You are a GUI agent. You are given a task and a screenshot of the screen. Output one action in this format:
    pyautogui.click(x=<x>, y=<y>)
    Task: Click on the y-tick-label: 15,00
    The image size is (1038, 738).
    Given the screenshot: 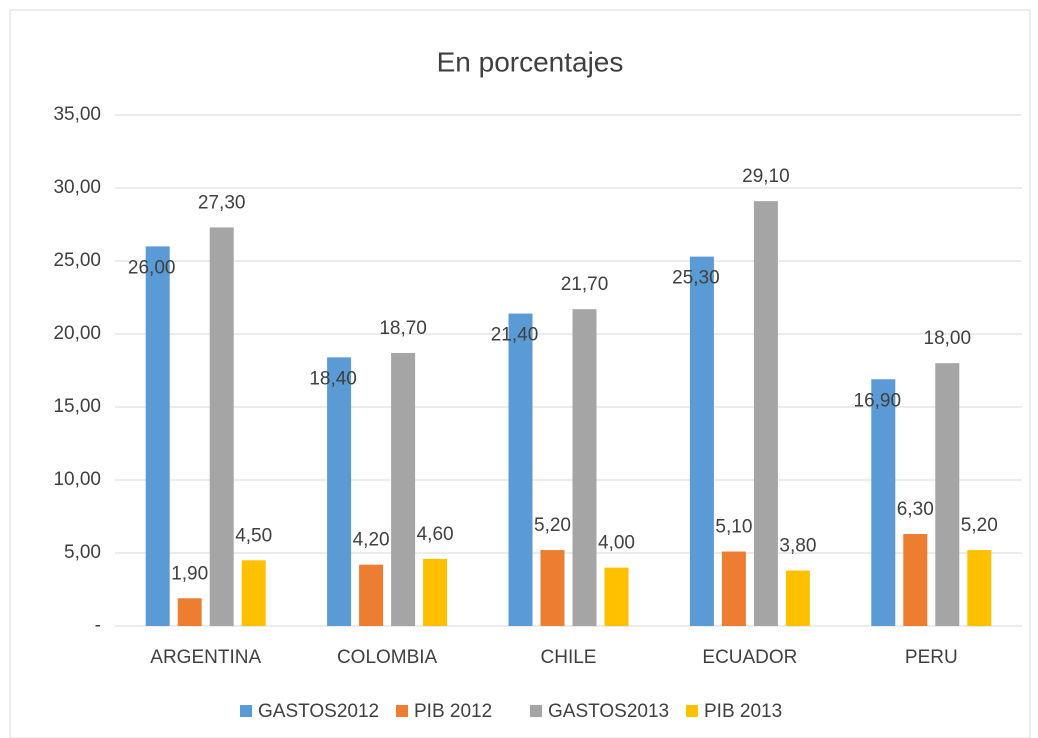 What is the action you would take?
    pyautogui.click(x=77, y=406)
    